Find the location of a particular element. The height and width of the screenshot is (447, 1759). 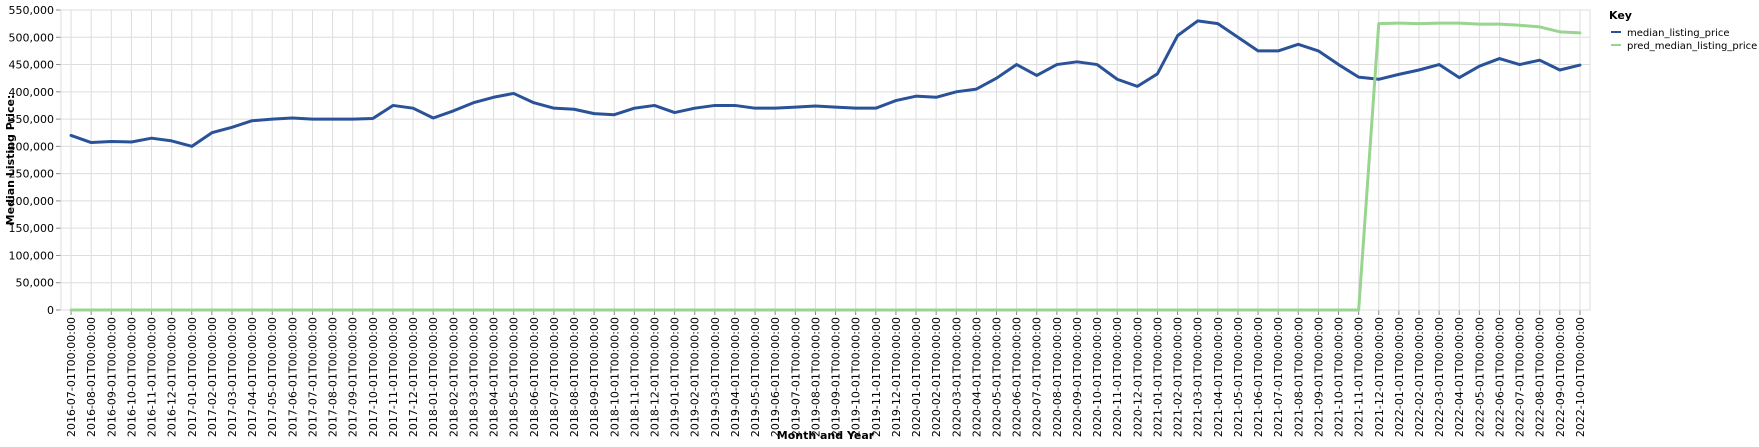

x-tick-label: 2017-10-01T00:00:00 is located at coordinates (373, 377).